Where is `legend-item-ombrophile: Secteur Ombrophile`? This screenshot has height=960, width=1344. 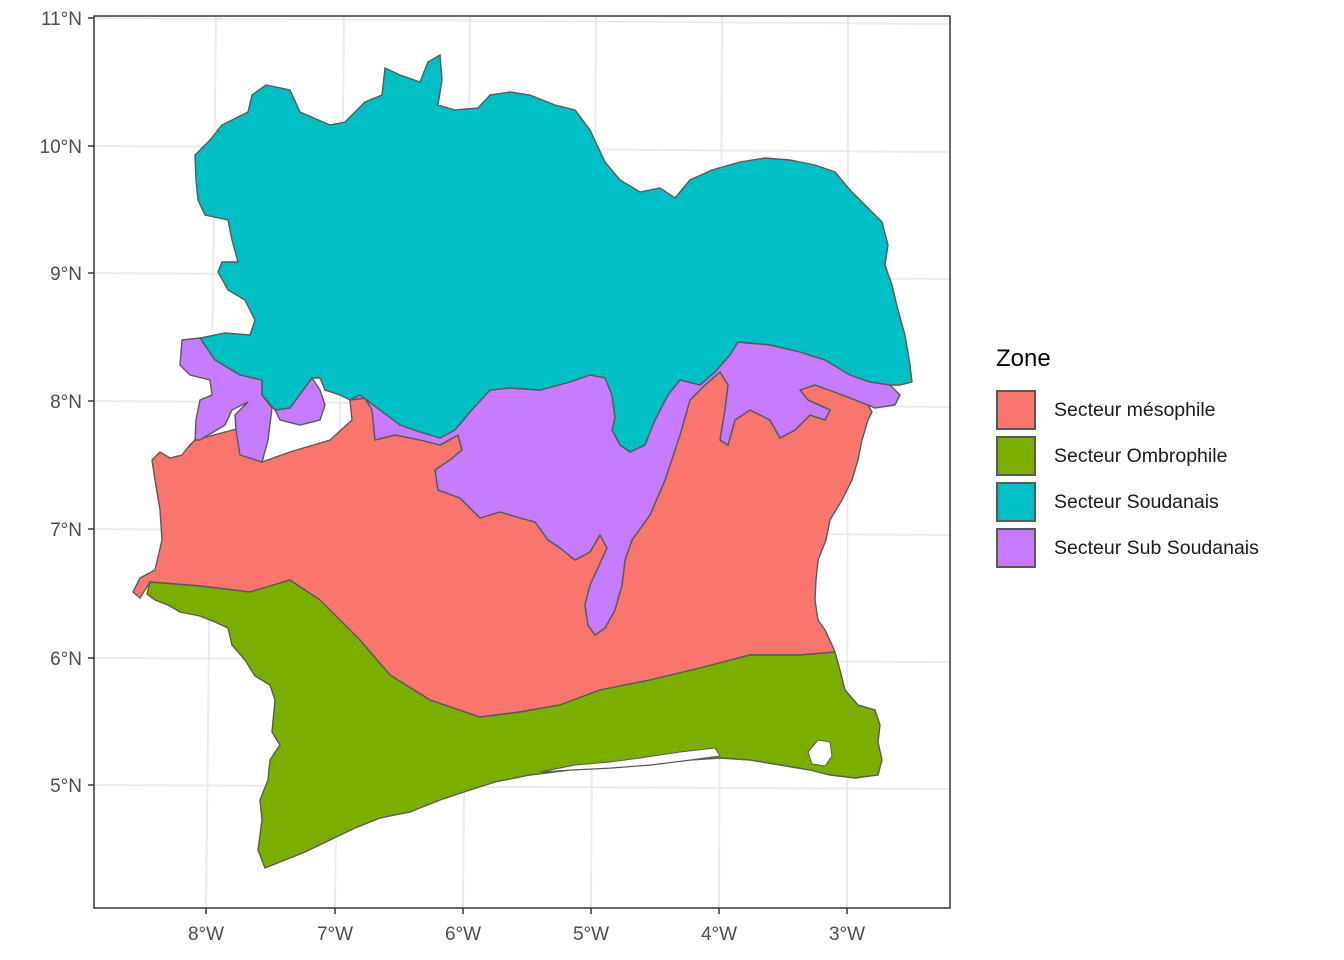
legend-item-ombrophile: Secteur Ombrophile is located at coordinates (1127, 456).